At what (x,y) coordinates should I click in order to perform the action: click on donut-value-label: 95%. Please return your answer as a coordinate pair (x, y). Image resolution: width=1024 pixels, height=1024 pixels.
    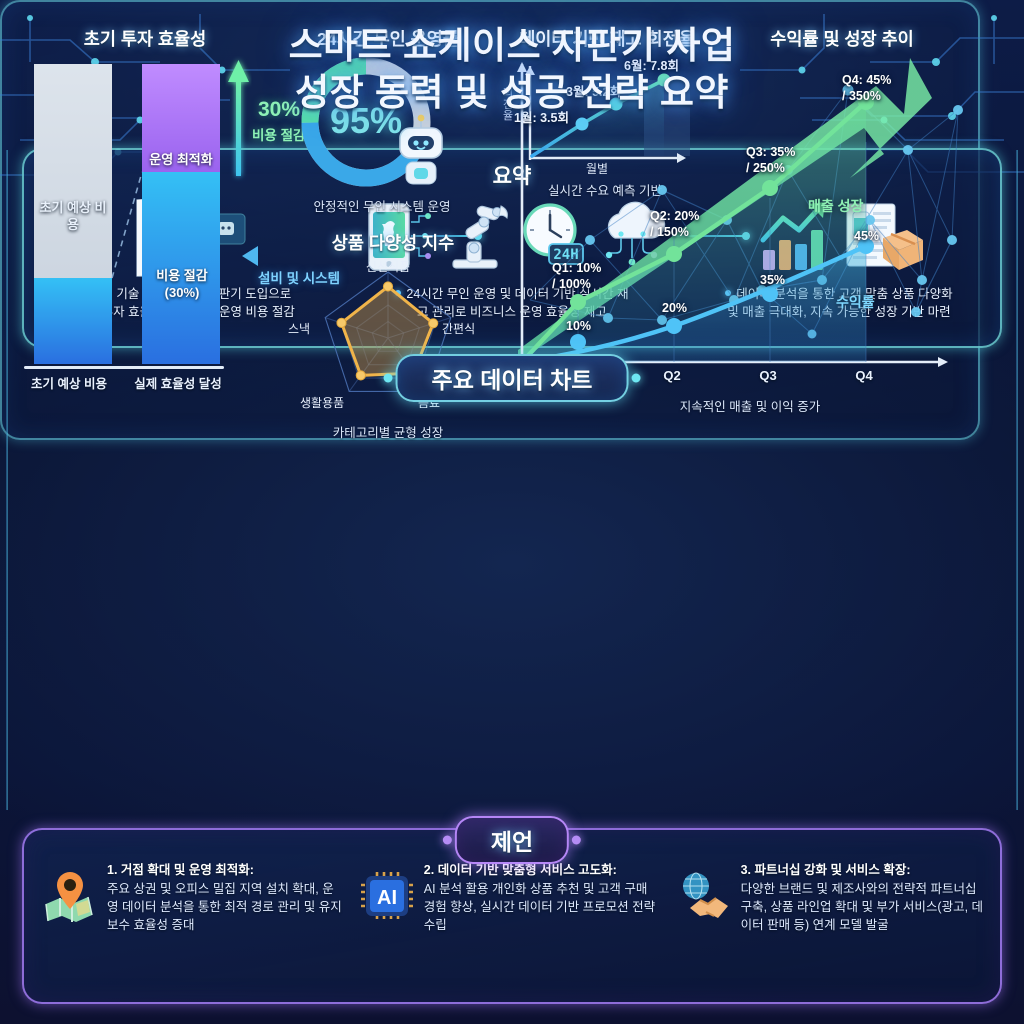
    Looking at the image, I should click on (366, 120).